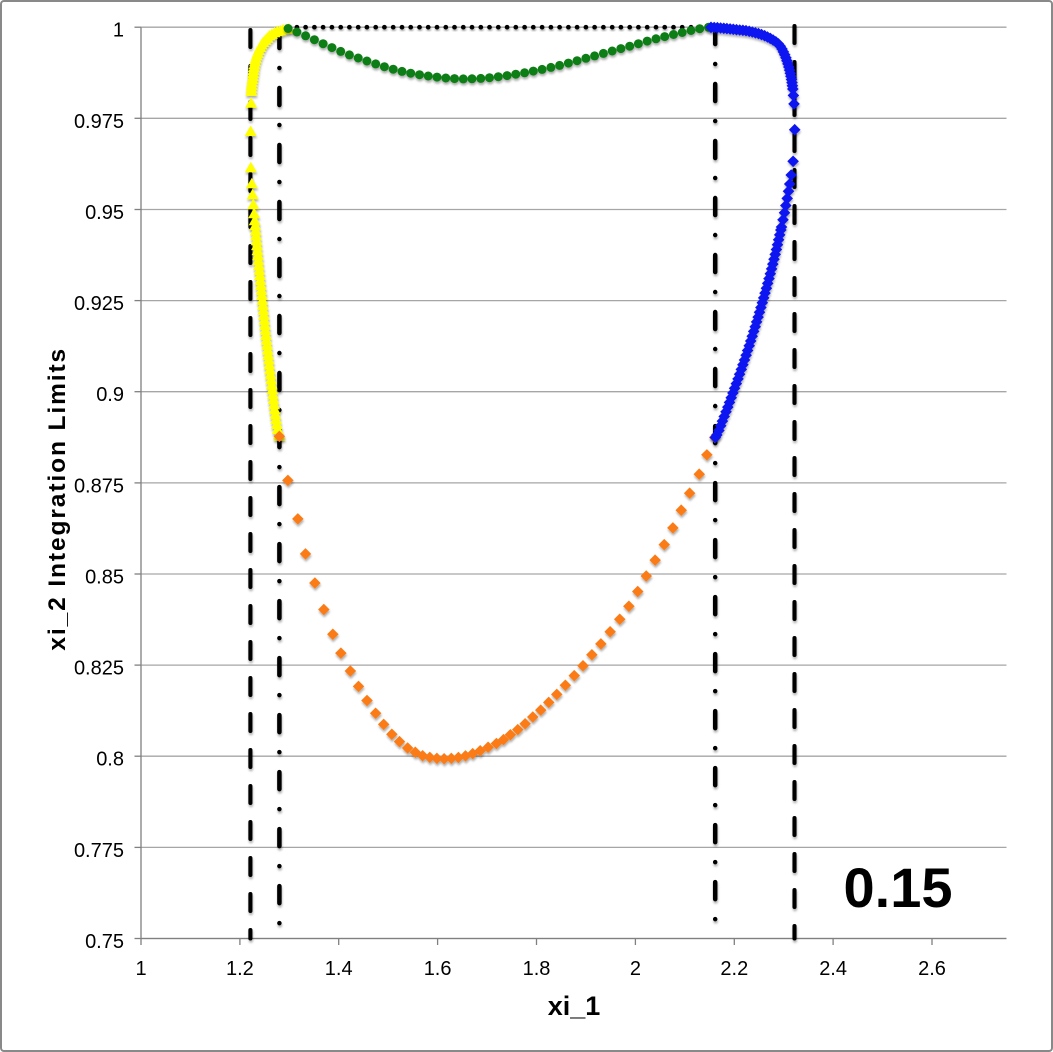  What do you see at coordinates (537, 969) in the screenshot?
I see `svg-text: 1.8` at bounding box center [537, 969].